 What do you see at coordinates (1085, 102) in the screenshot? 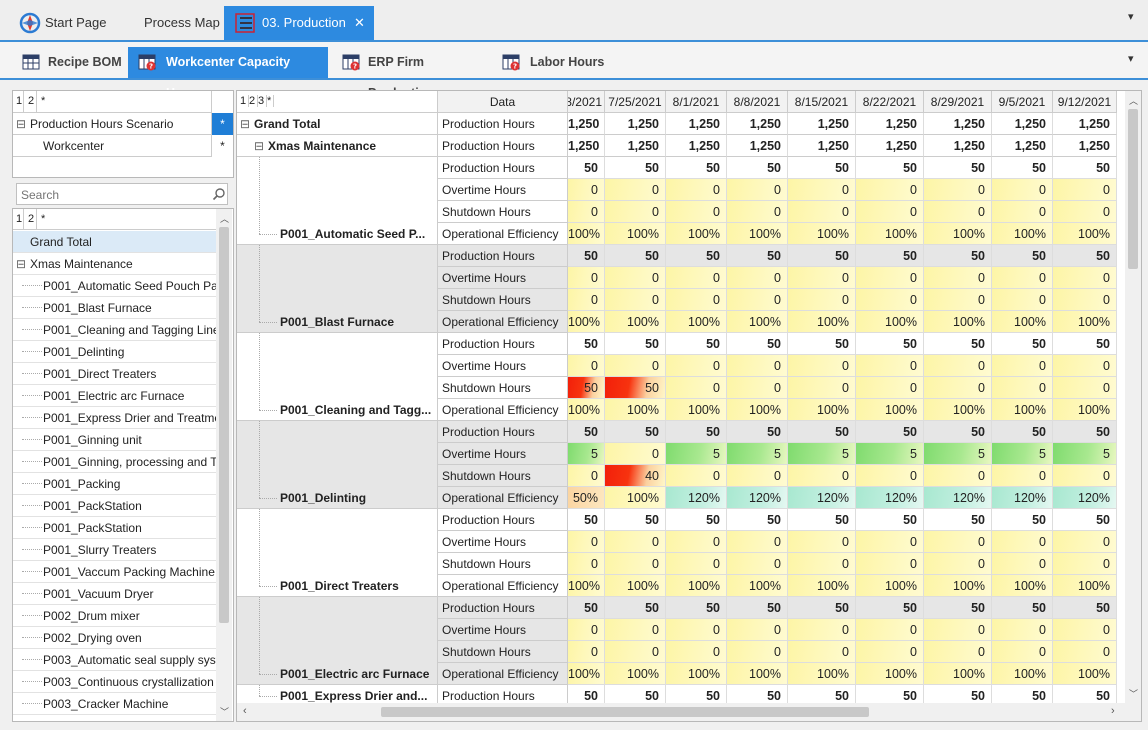
I see `date-column-header: 9/12/2021` at bounding box center [1085, 102].